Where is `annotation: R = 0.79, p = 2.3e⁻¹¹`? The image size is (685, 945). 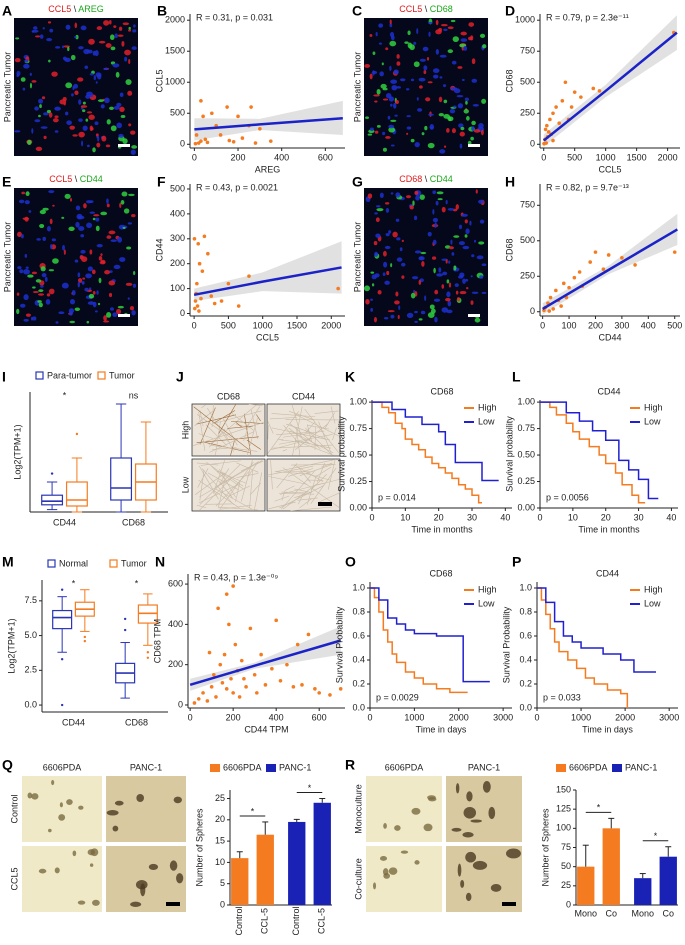 annotation: R = 0.79, p = 2.3e⁻¹¹ is located at coordinates (587, 17).